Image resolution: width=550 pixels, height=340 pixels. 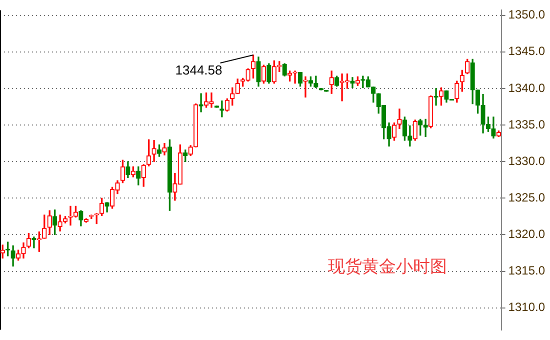 What do you see at coordinates (527, 87) in the screenshot?
I see `y-tick-label: 1340.0` at bounding box center [527, 87].